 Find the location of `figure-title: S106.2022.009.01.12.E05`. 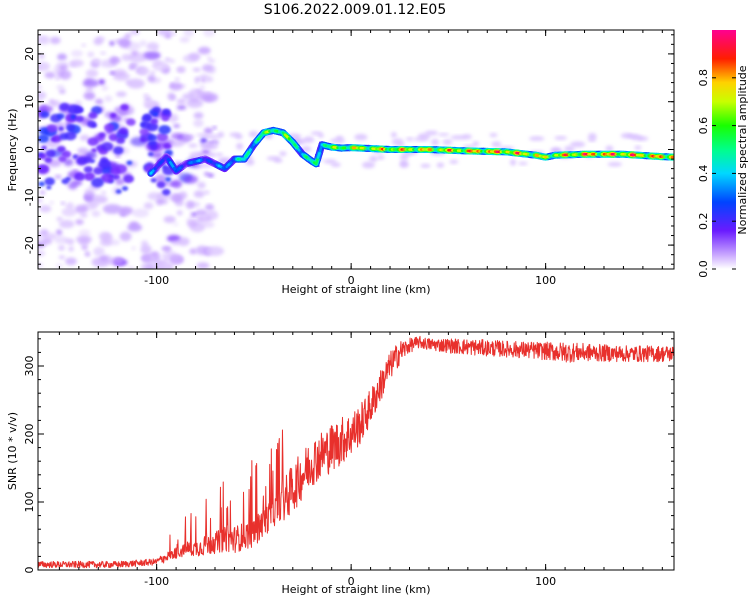

figure-title: S106.2022.009.01.12.E05 is located at coordinates (355, 10).